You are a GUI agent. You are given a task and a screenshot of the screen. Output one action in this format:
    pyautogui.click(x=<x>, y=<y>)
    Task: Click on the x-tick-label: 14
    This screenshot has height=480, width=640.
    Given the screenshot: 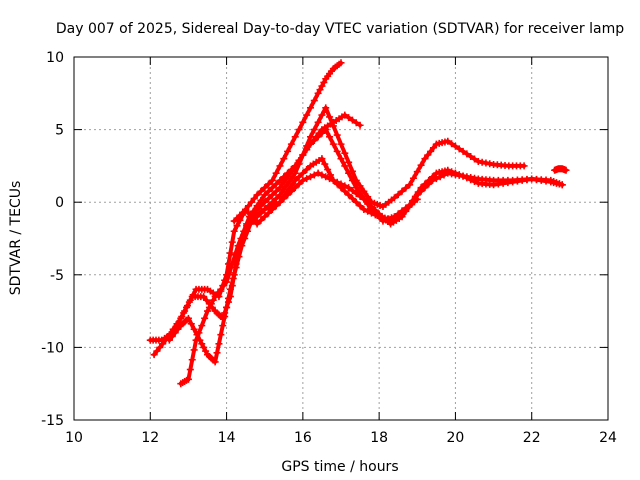 What is the action you would take?
    pyautogui.click(x=227, y=438)
    